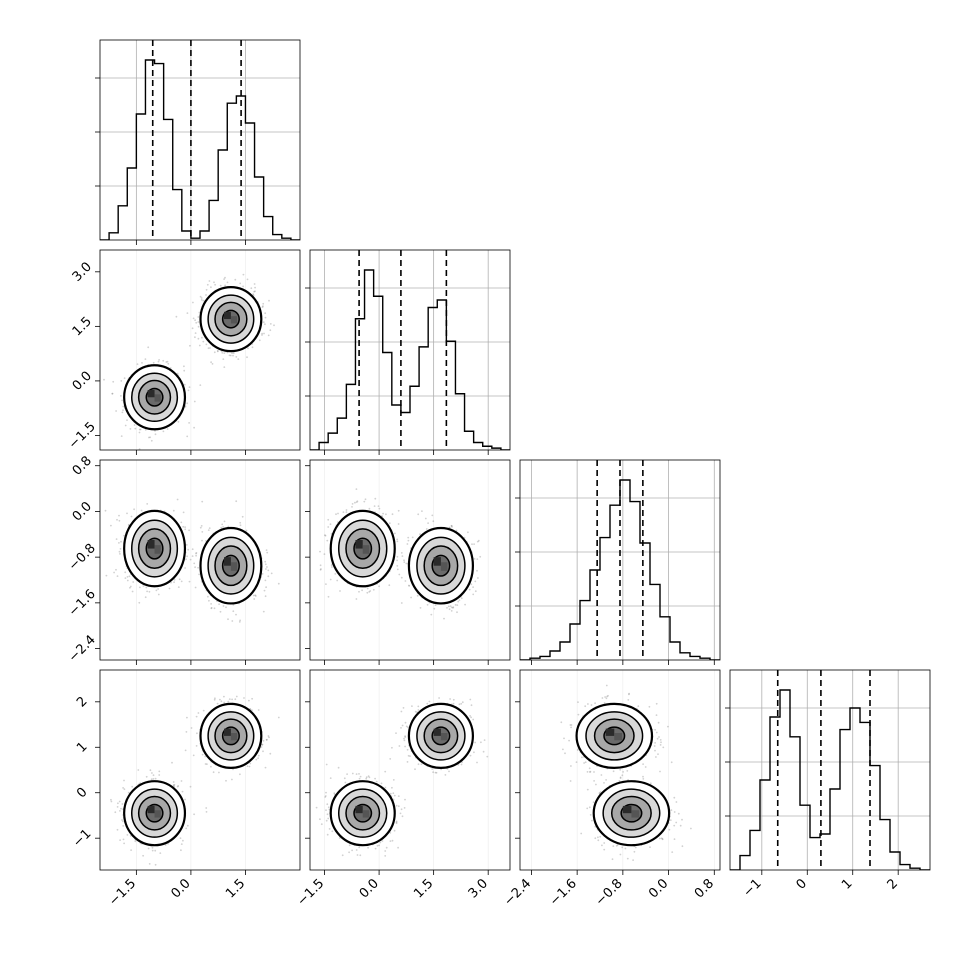 This screenshot has width=970, height=970. I want to click on y-tick-label: 0.8, so click(82, 465).